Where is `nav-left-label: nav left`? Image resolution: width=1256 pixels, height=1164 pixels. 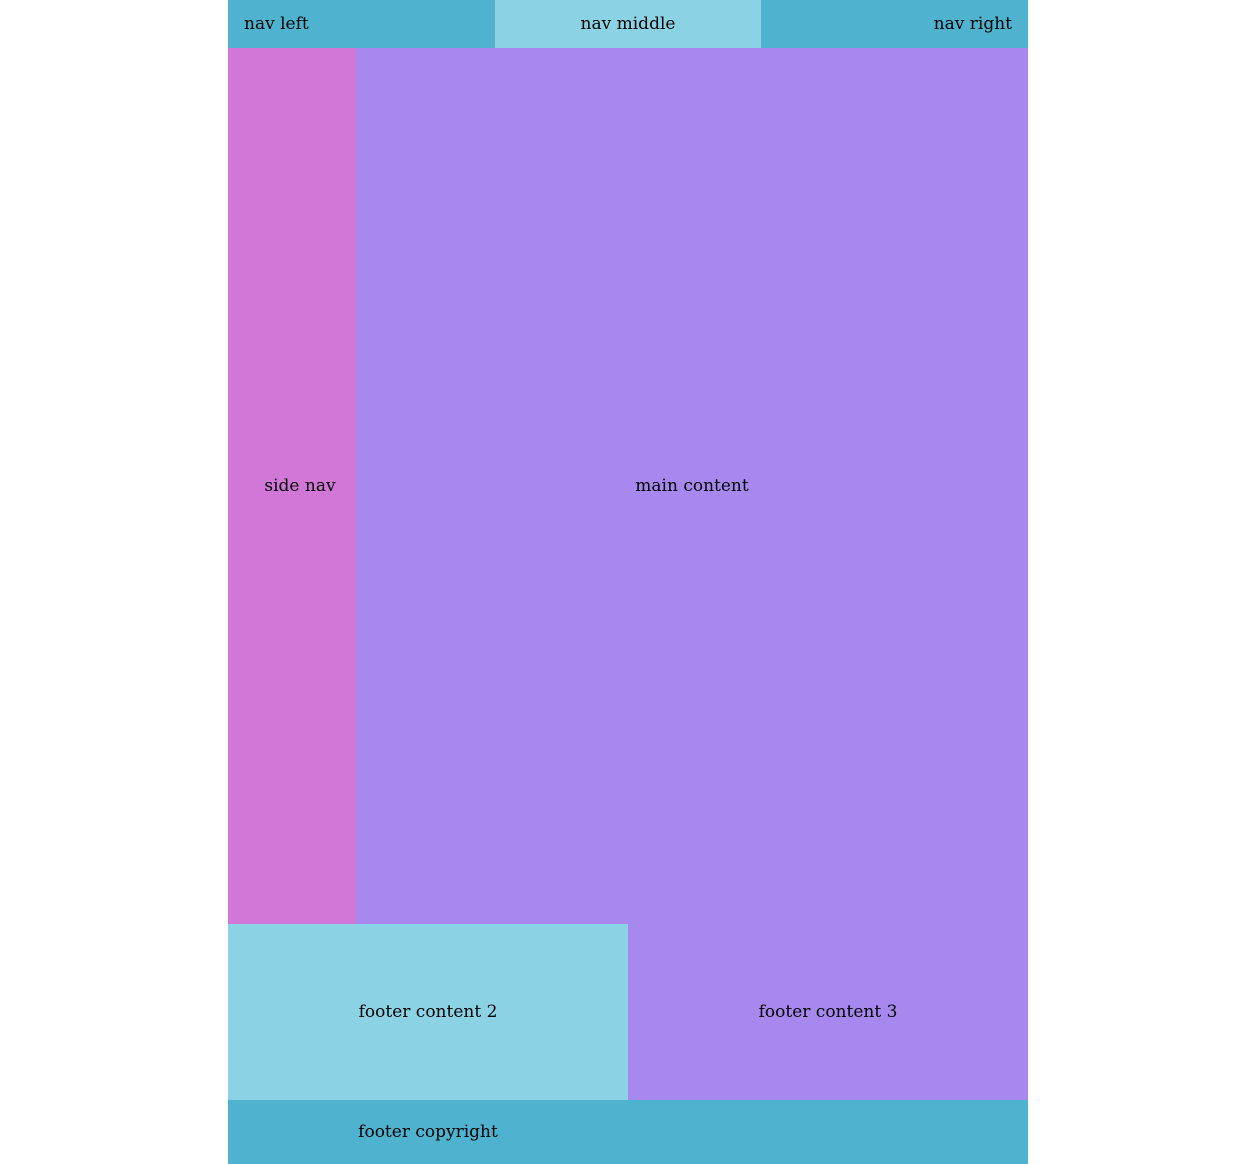
nav-left-label: nav left is located at coordinates (276, 24).